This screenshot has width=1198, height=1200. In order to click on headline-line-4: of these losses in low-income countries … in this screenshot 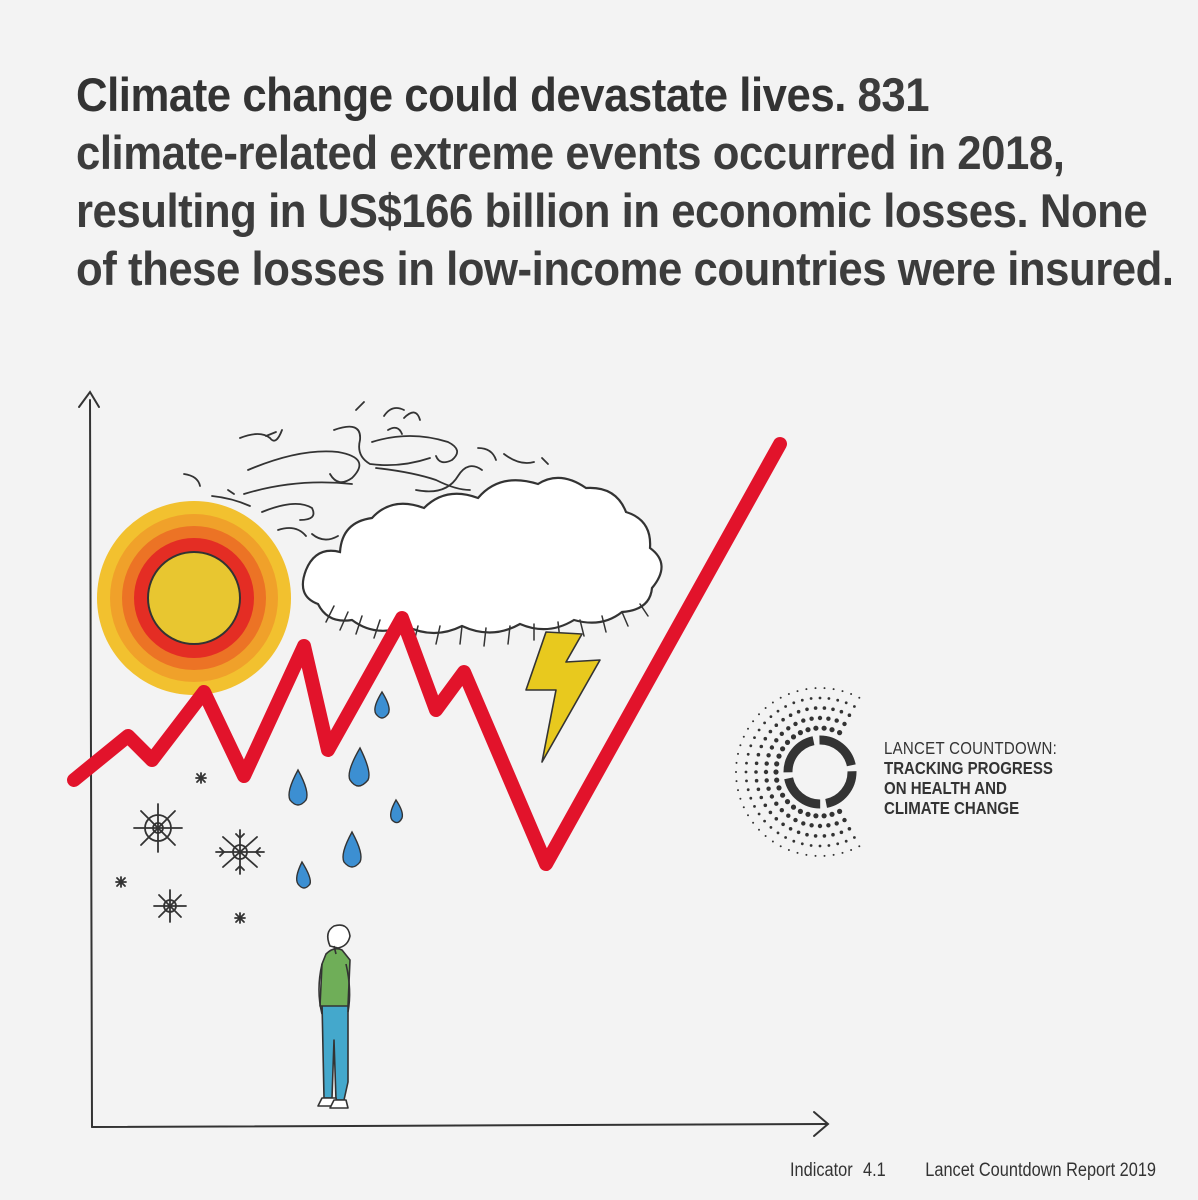, I will do `click(625, 268)`.